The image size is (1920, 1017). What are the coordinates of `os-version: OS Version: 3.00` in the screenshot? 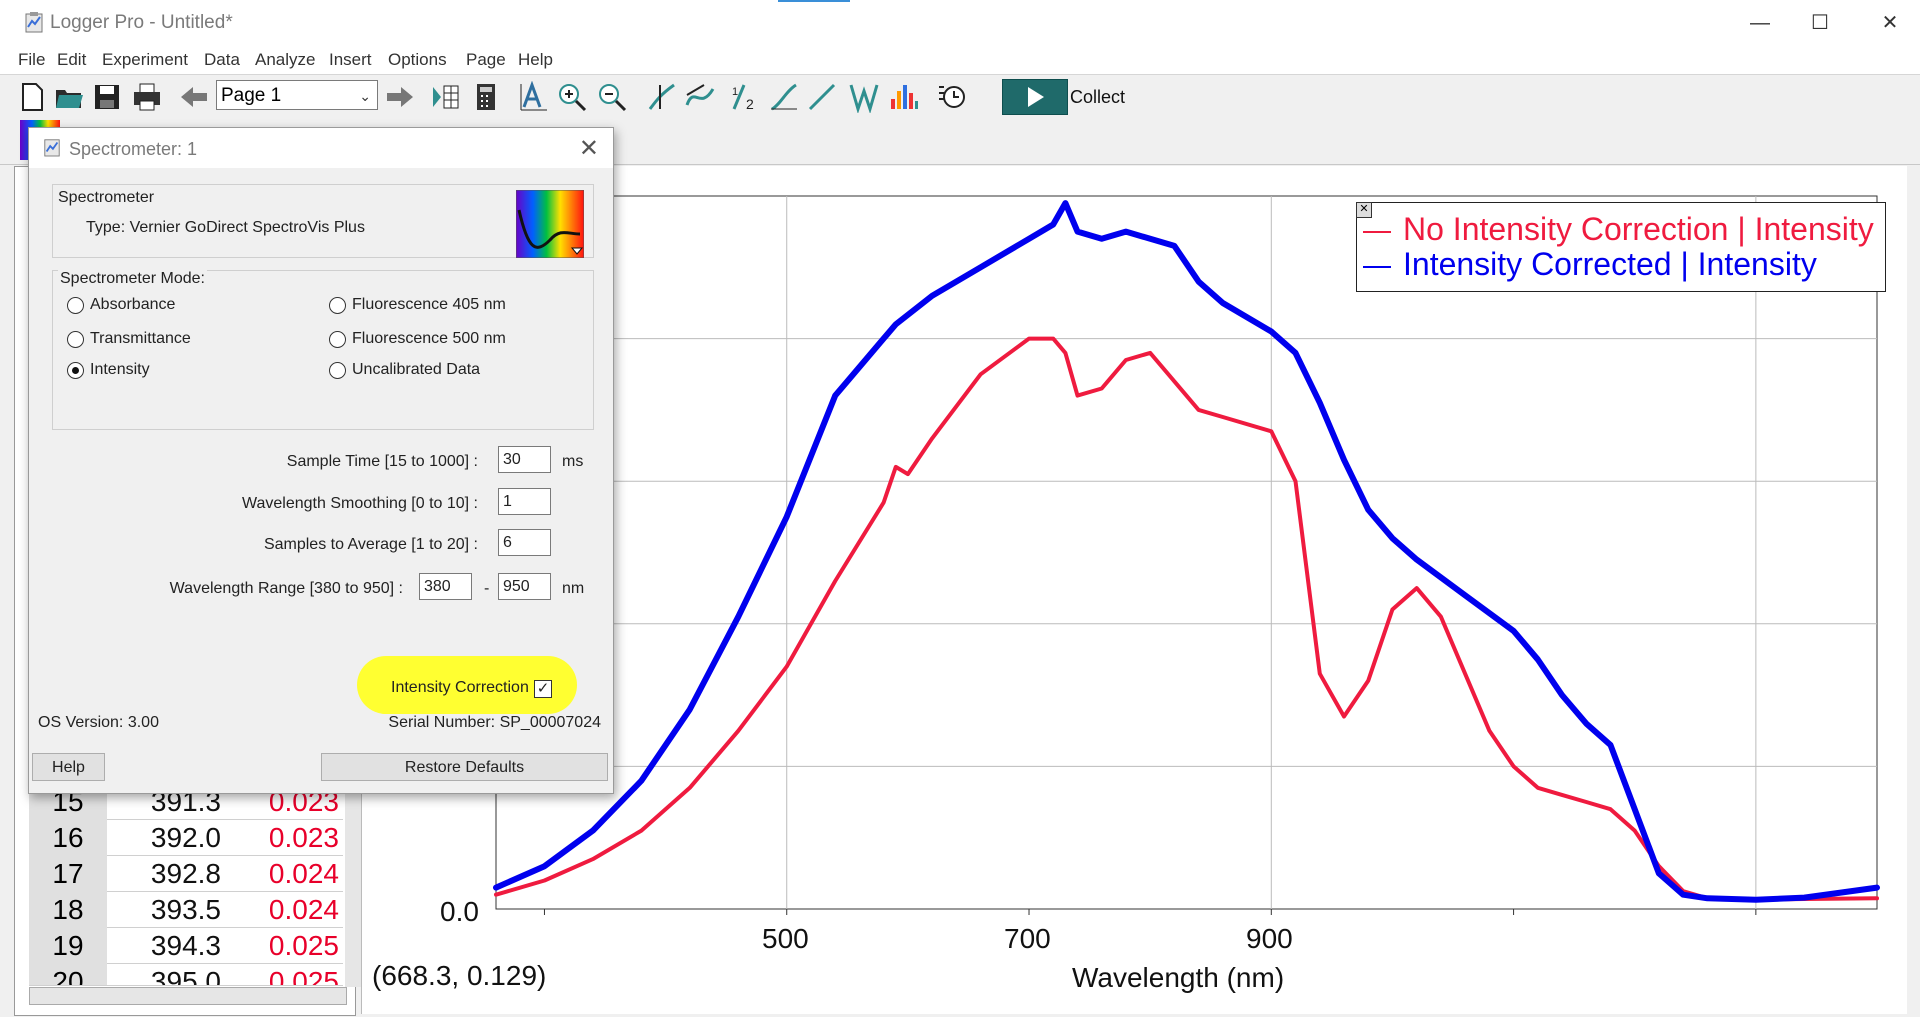 It's located at (98, 722).